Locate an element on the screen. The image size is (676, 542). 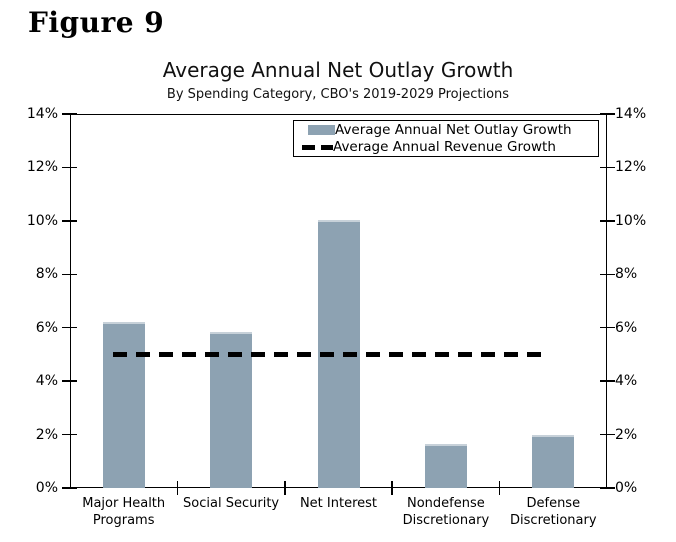
x-axis-label: Social Security is located at coordinates (231, 503).